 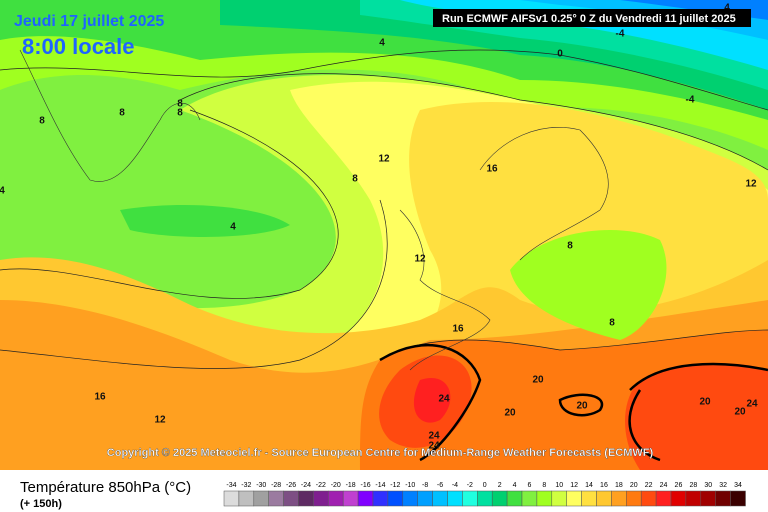 I want to click on scale-tick-label: 30, so click(x=708, y=485).